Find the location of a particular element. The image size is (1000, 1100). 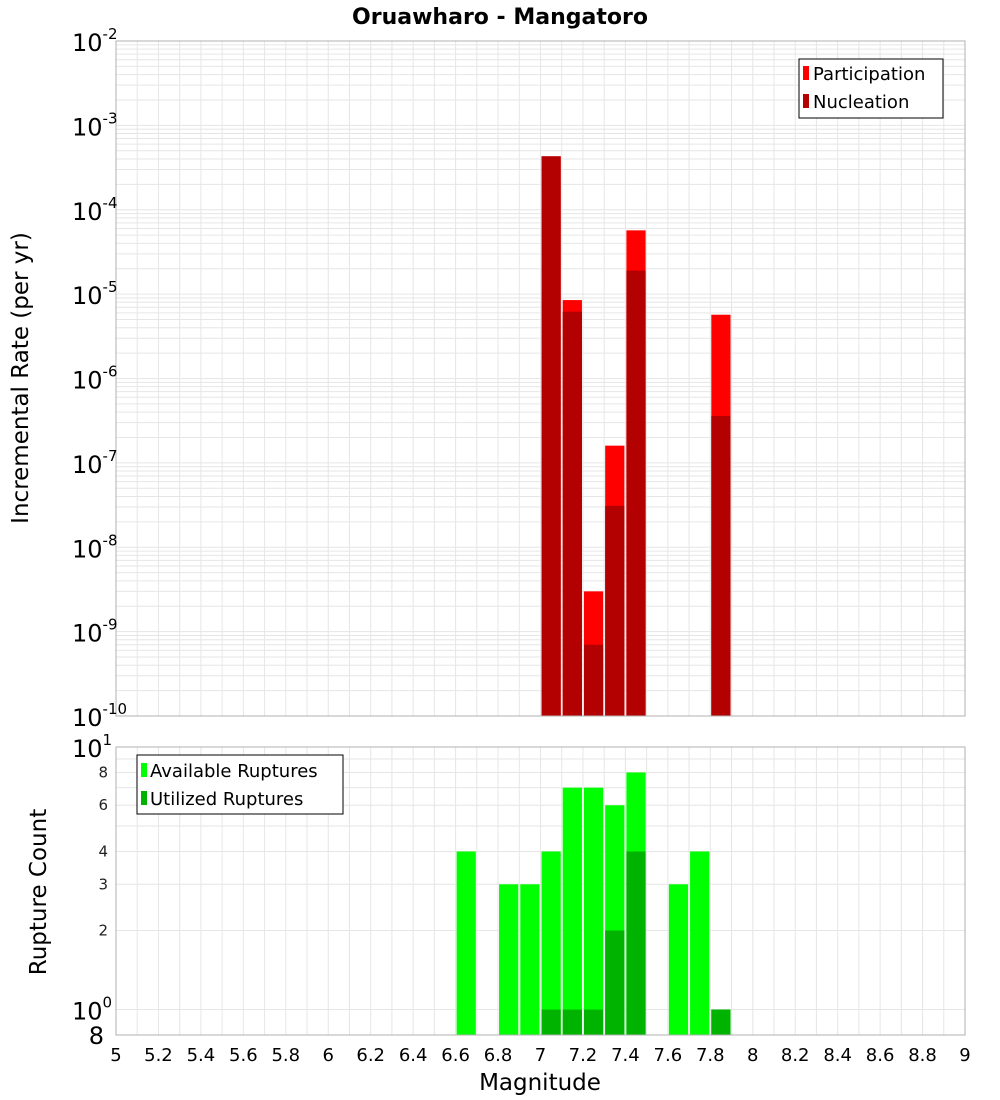

legend-participation-label: Participation is located at coordinates (869, 74).